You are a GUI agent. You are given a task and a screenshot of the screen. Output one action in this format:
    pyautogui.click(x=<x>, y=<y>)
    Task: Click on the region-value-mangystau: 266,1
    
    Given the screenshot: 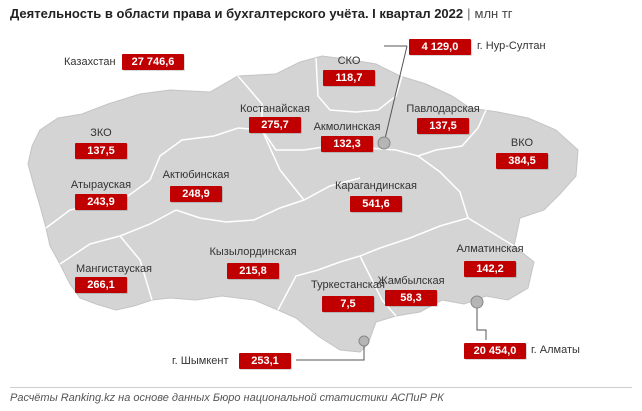 What is the action you would take?
    pyautogui.click(x=101, y=285)
    